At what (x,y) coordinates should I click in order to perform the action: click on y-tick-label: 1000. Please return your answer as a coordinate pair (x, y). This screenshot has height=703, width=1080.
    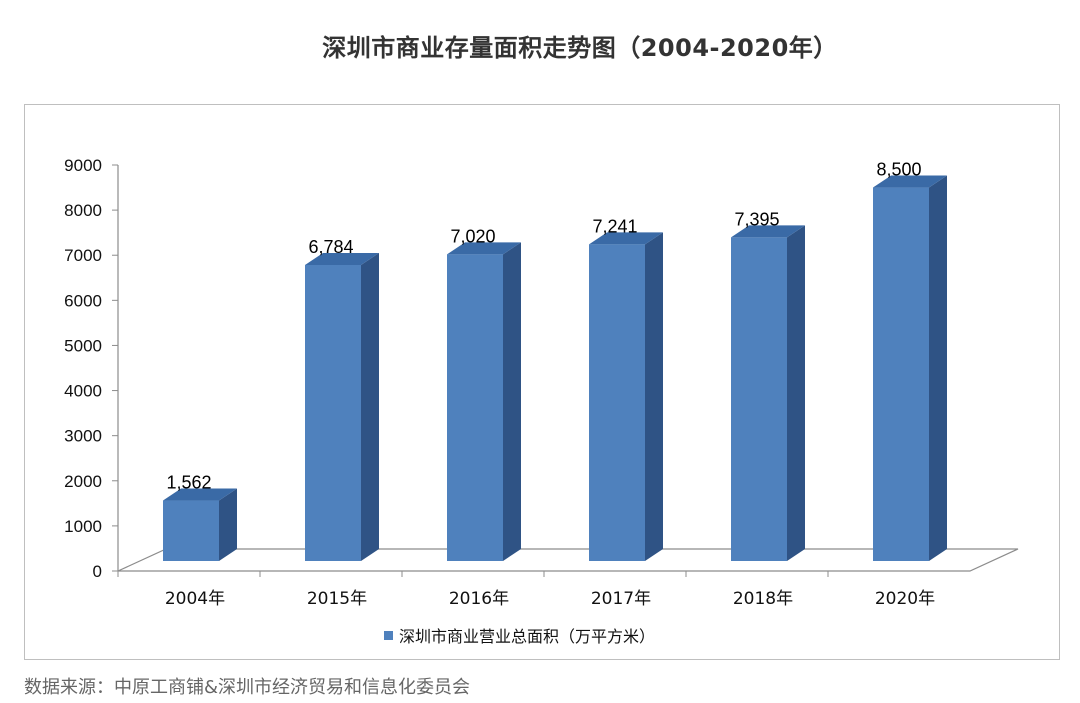
    Looking at the image, I should click on (83, 526).